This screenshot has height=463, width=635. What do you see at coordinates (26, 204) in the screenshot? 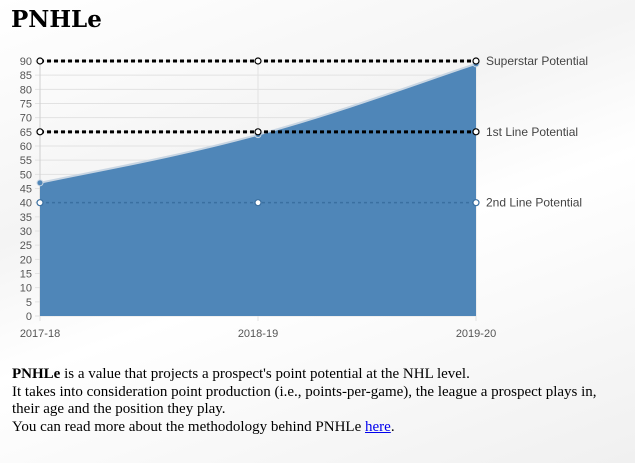
I see `y-tick-label: 40` at bounding box center [26, 204].